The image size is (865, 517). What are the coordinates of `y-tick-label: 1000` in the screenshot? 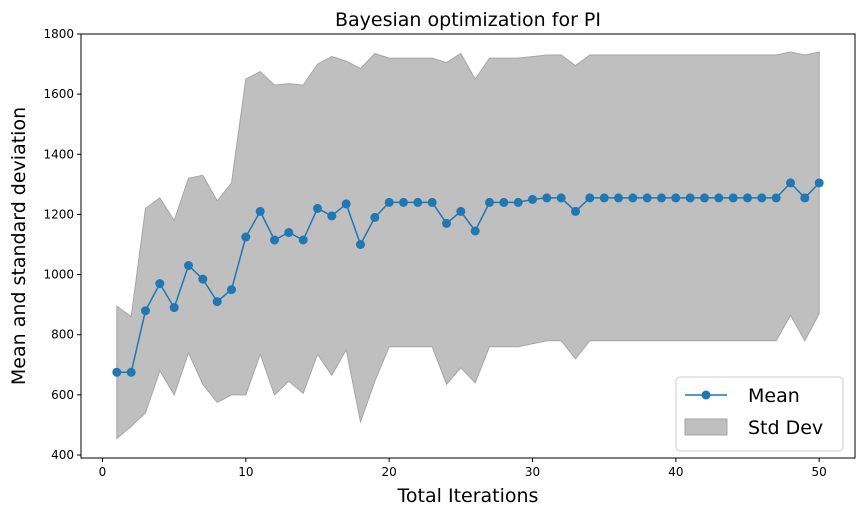 It's located at (58, 275).